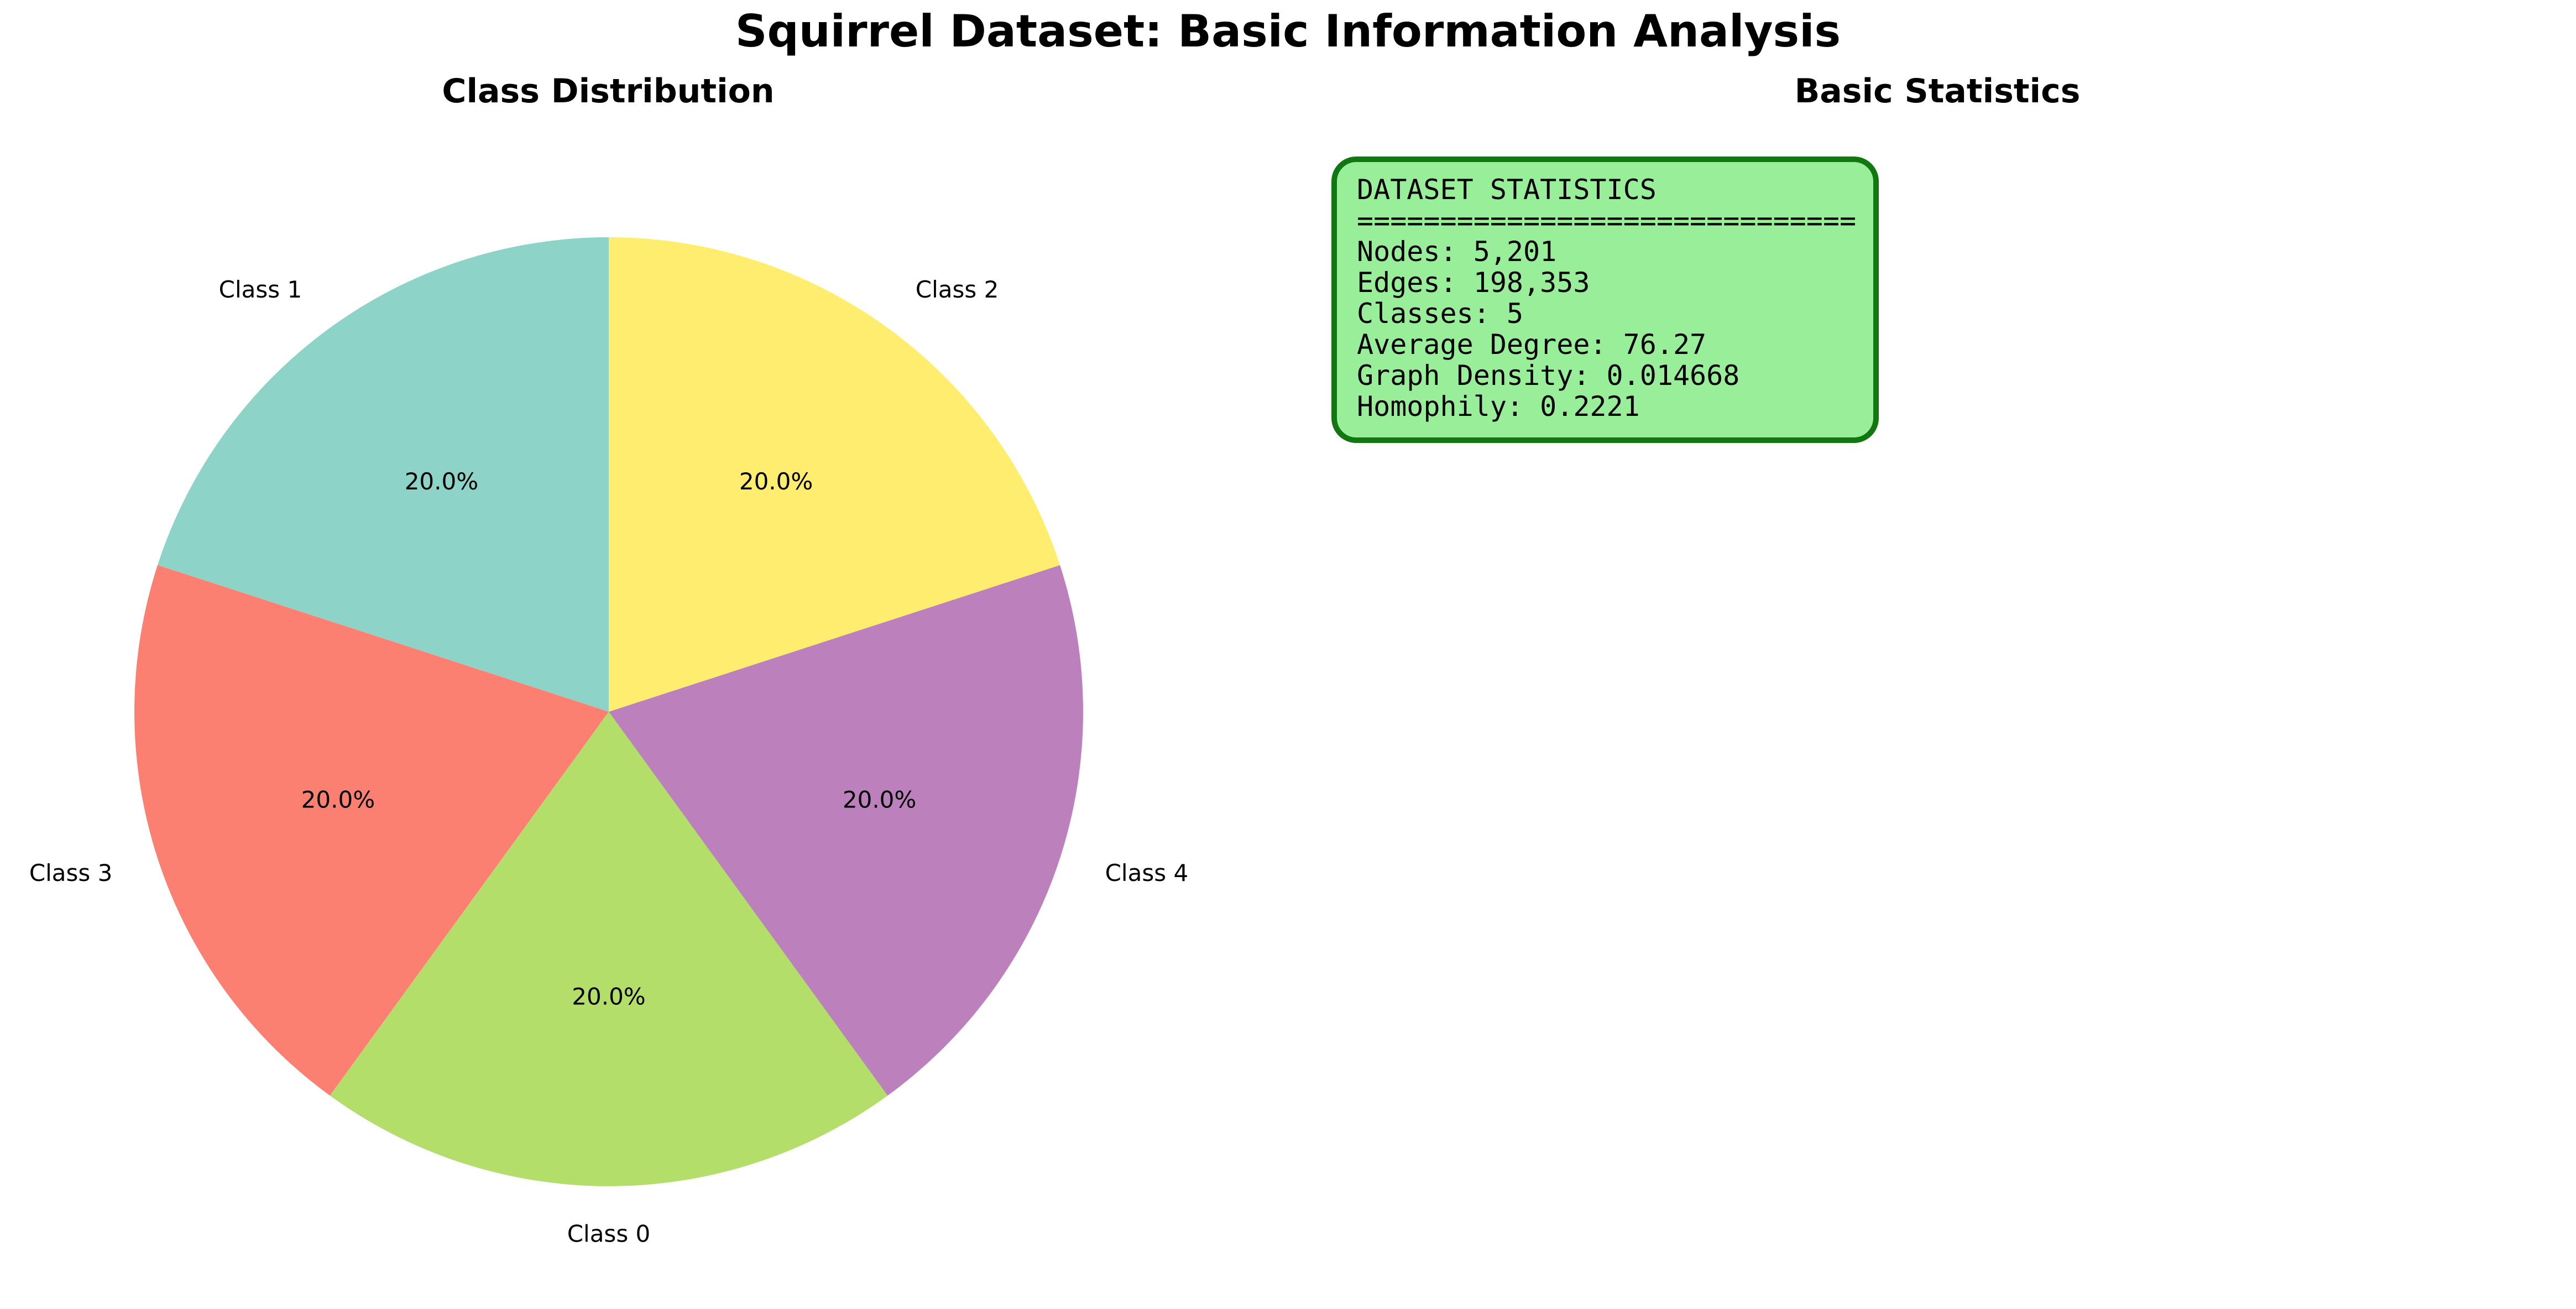  Describe the element at coordinates (1532, 345) in the screenshot. I see `stats-line-average-degree: Average Degree: 76.27` at that location.